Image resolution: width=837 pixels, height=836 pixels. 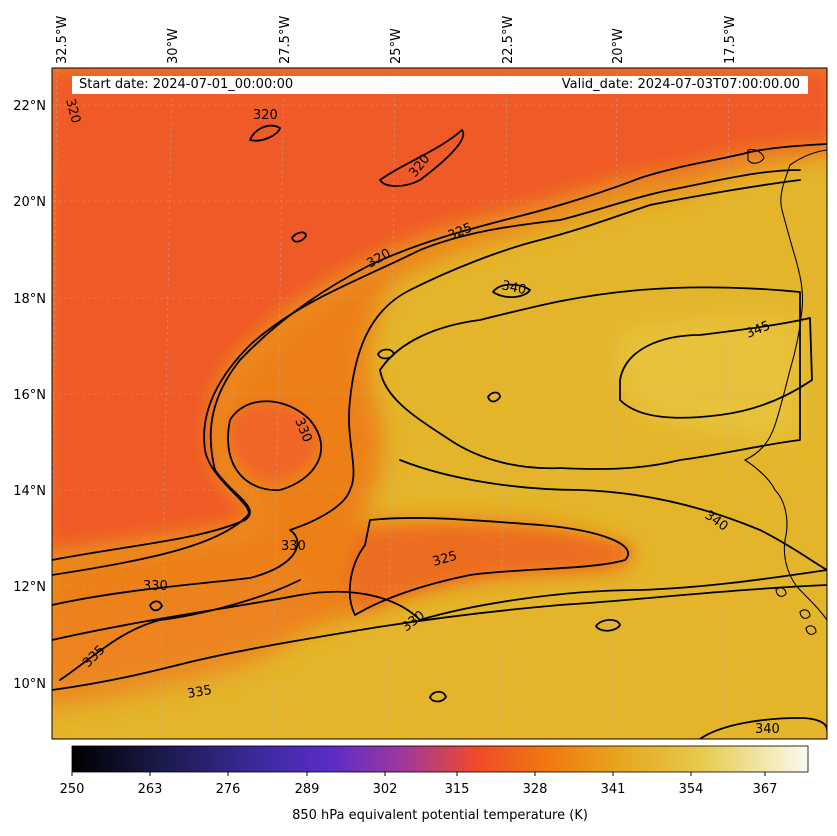 I want to click on contour-label: 335, so click(x=199, y=692).